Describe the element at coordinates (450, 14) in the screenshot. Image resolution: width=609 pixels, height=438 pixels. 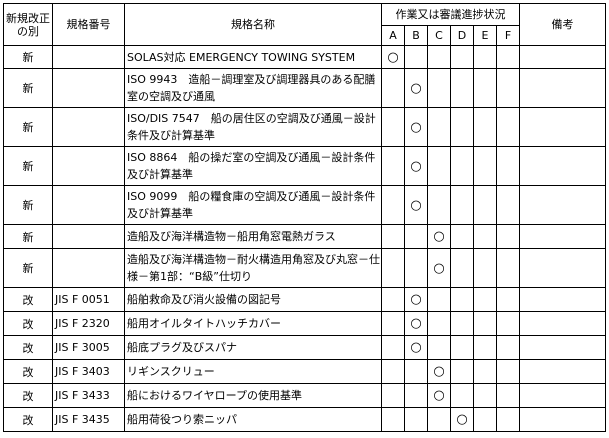
I see `header-status: 作業又は審議進捗状況` at that location.